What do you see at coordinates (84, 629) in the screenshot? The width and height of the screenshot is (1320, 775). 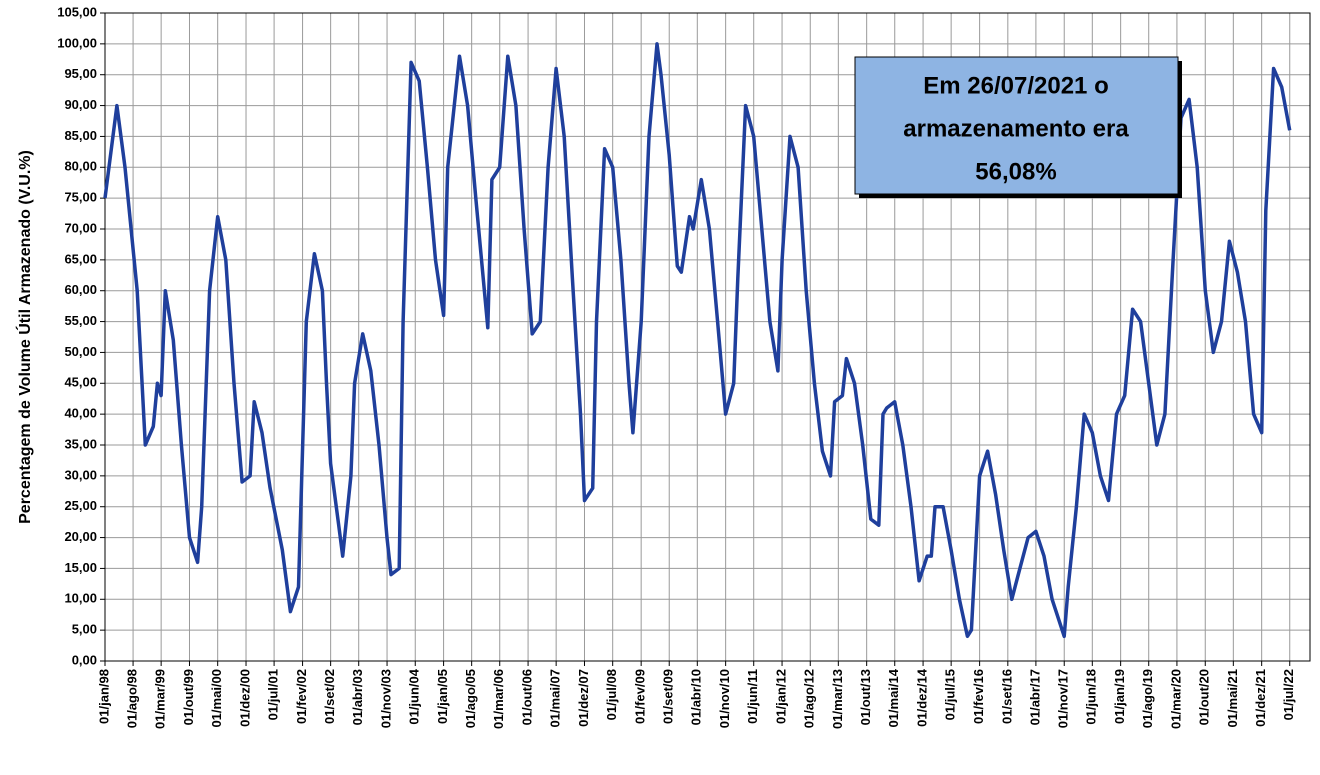 I see `y-tick-label: 5,00` at bounding box center [84, 629].